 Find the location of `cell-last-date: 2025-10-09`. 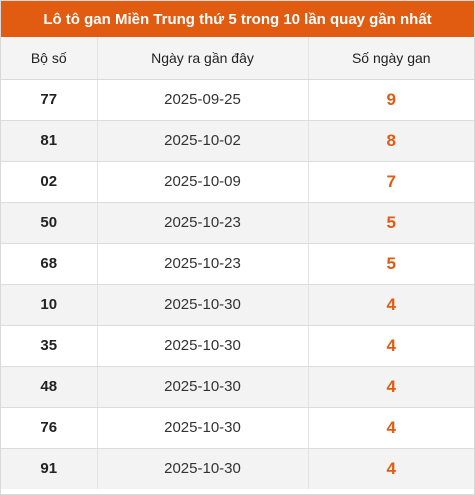

cell-last-date: 2025-10-09 is located at coordinates (202, 182).